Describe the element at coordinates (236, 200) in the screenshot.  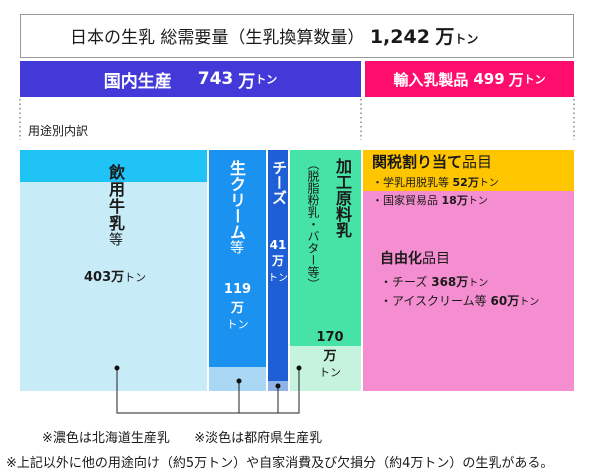
I see `fresh-cream-name: 生クリーム` at that location.